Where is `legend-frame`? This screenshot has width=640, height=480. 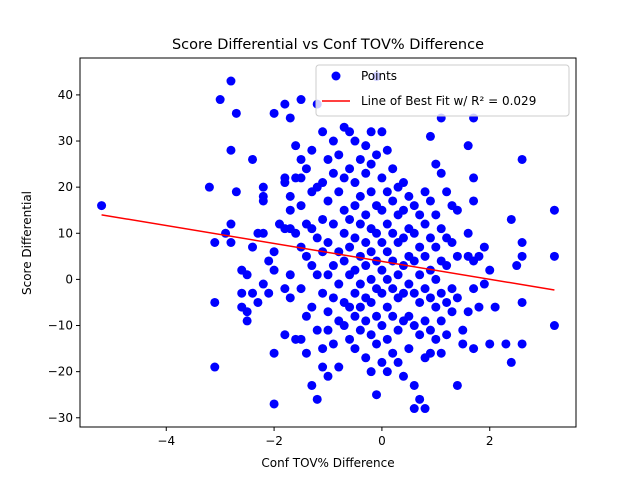 legend-frame is located at coordinates (442, 90).